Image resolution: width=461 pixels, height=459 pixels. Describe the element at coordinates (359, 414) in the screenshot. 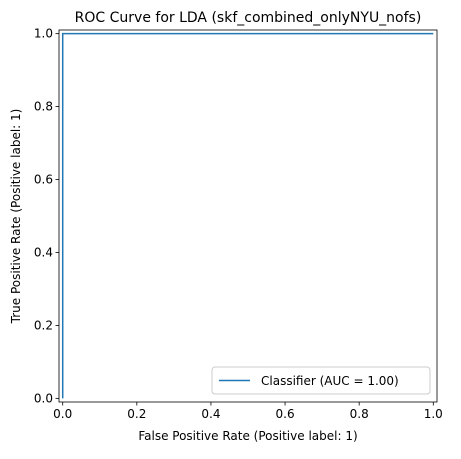

I see `x-tick-label: 0.8` at that location.